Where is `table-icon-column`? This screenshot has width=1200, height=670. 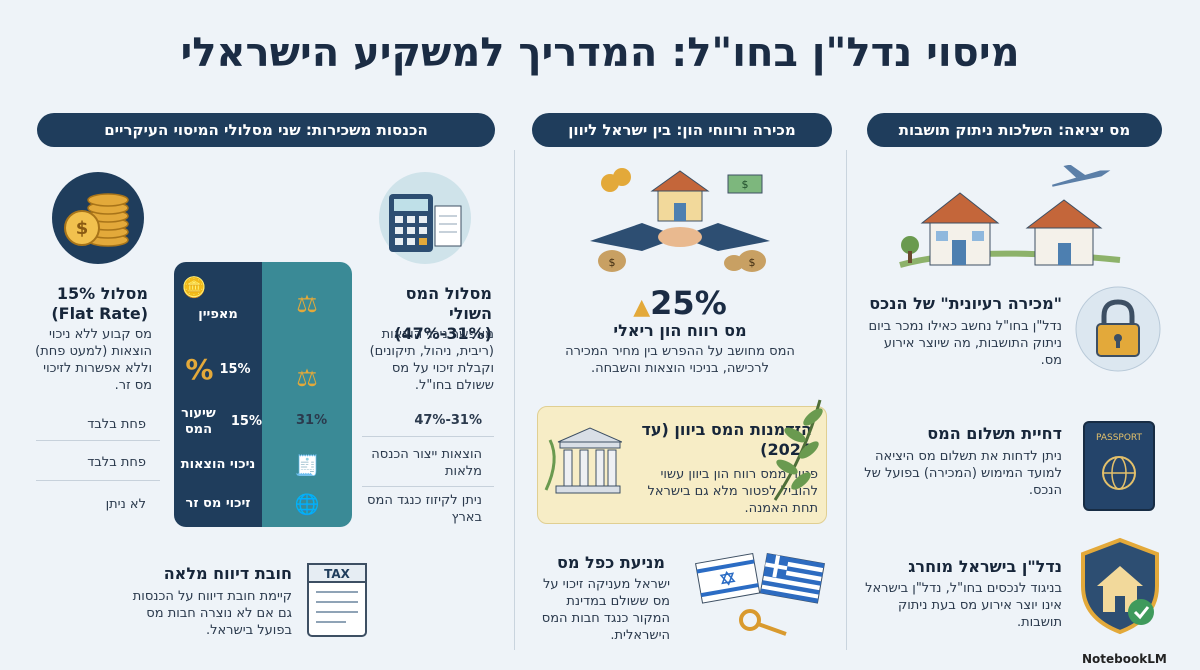
table-icon-column is located at coordinates (307, 394).